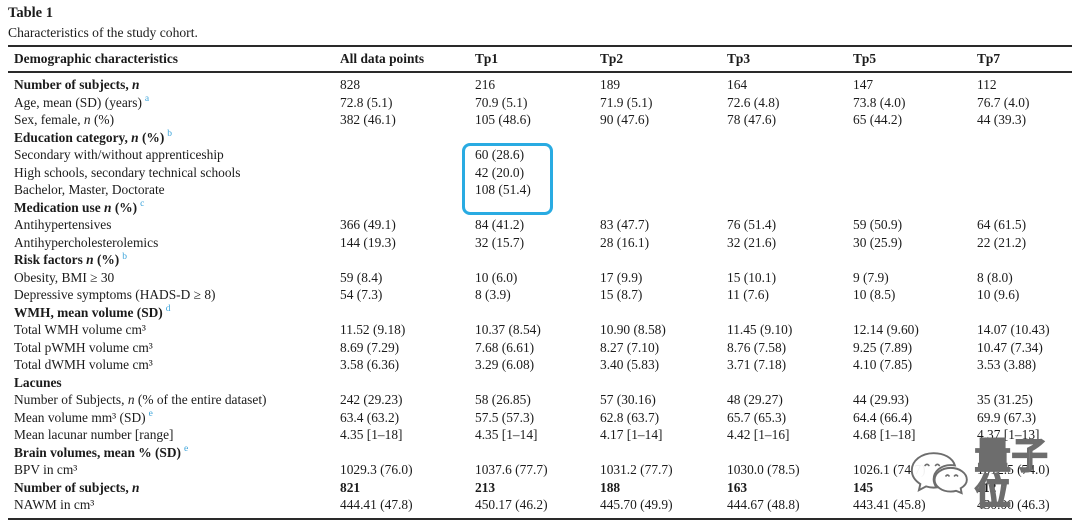  I want to click on table-rule-header, so click(540, 72).